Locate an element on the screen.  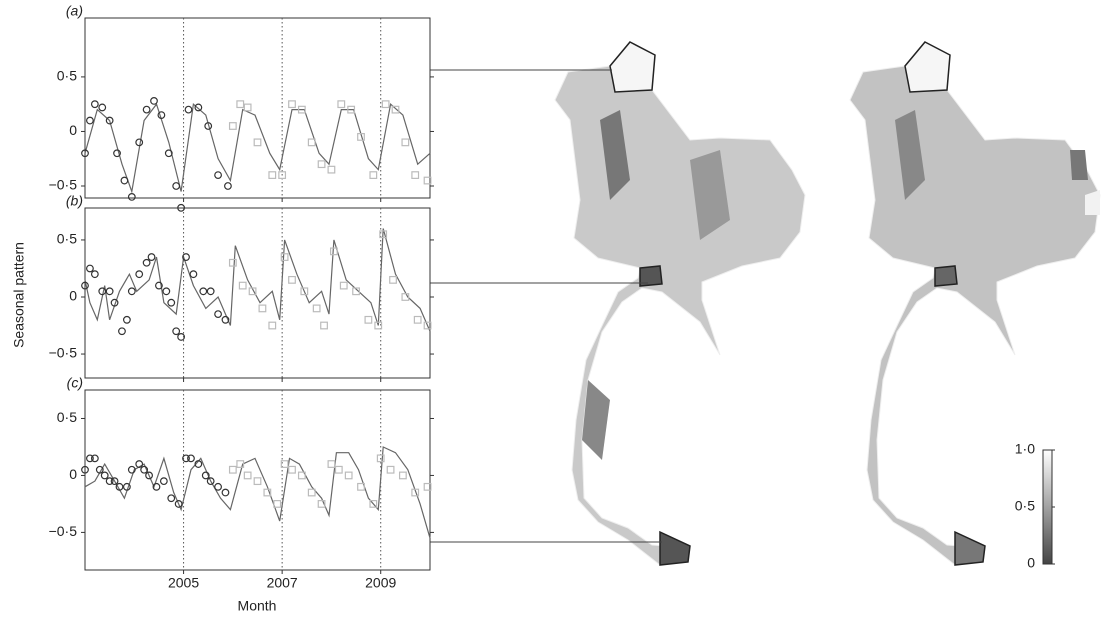
panel-label: (b) is located at coordinates (74, 201).